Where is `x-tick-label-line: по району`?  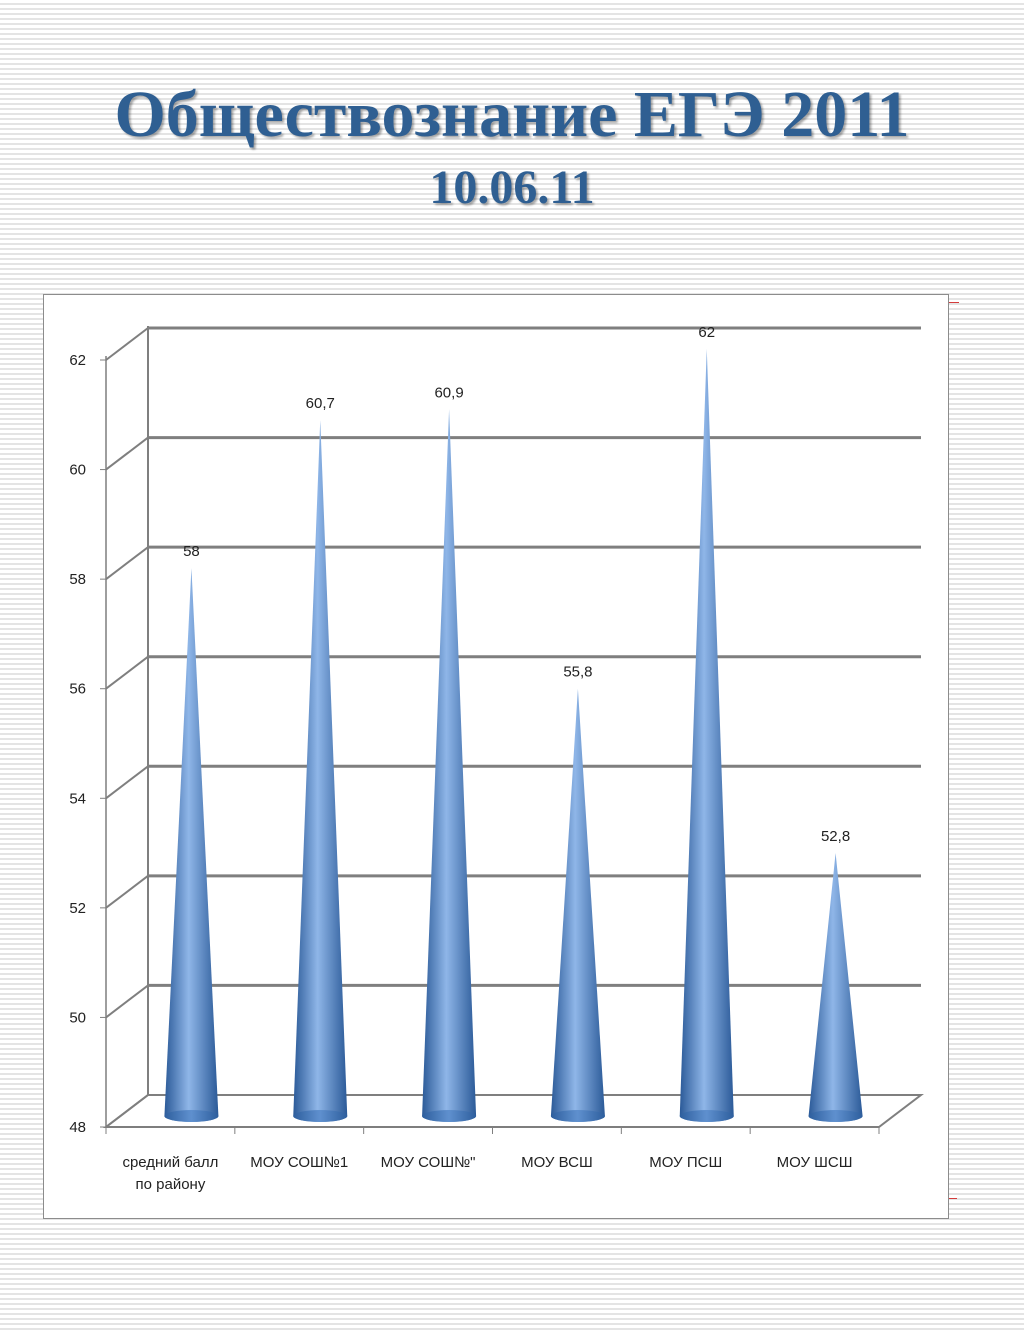
x-tick-label-line: по району is located at coordinates (171, 1184).